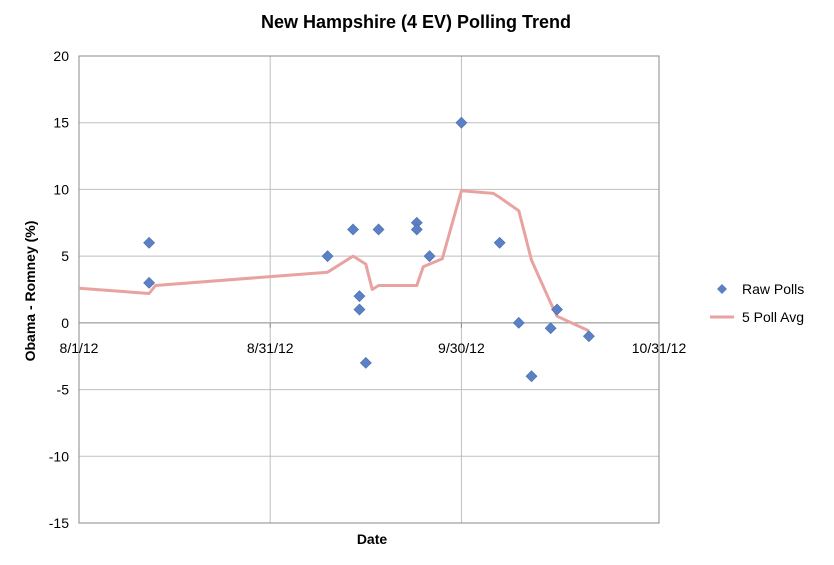  I want to click on x-axis-label: Date, so click(372, 539).